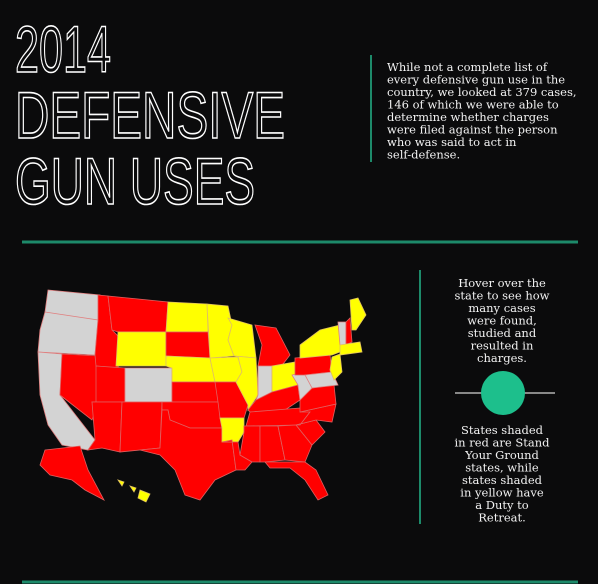  What do you see at coordinates (135, 181) in the screenshot?
I see `title-line: GUN USES` at bounding box center [135, 181].